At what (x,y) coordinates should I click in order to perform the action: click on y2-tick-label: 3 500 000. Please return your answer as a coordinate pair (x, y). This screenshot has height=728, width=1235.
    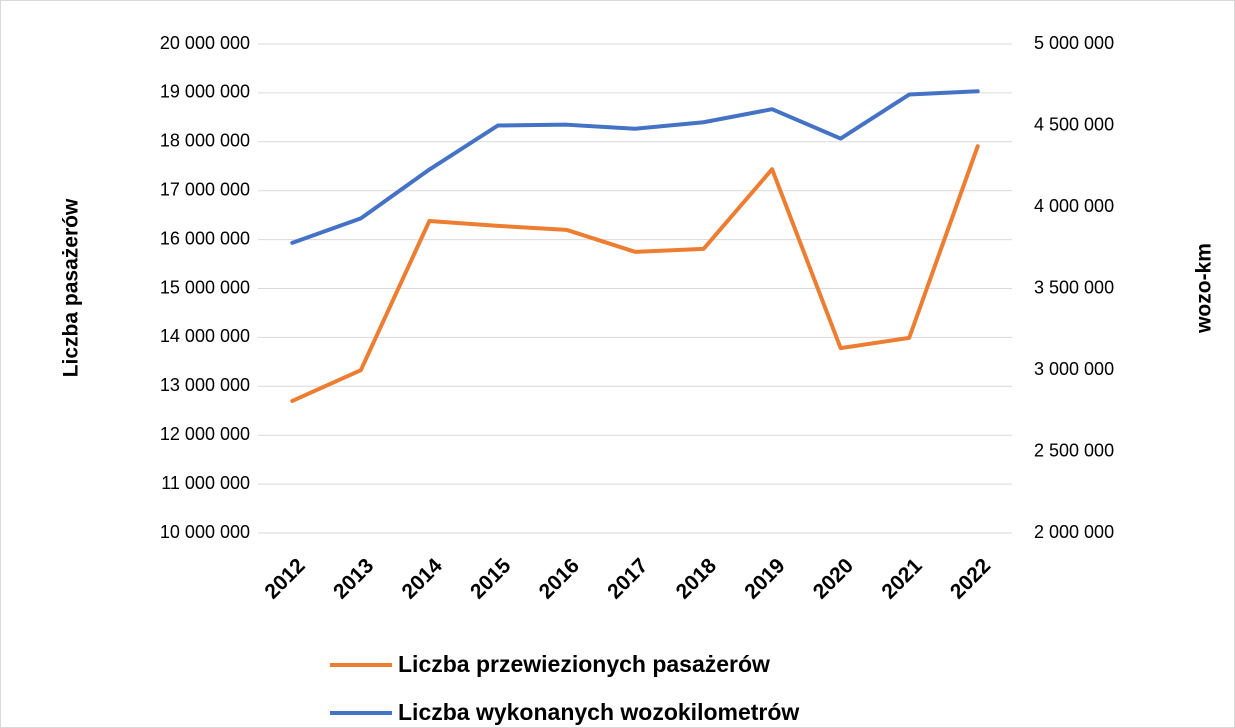
    Looking at the image, I should click on (1074, 287).